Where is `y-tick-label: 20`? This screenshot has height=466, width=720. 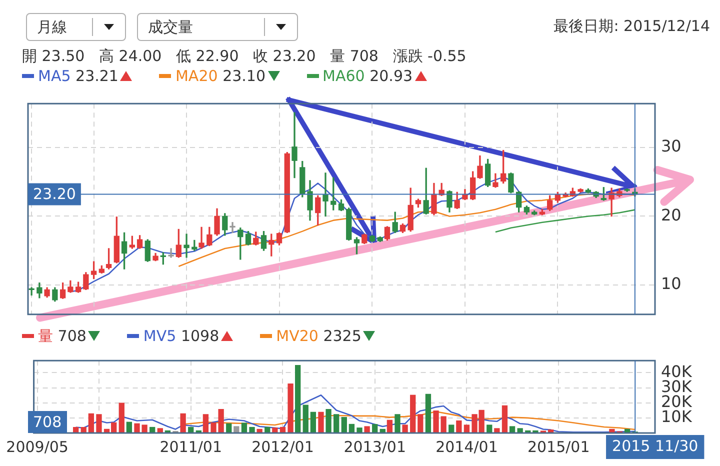 y-tick-label: 20 is located at coordinates (671, 214).